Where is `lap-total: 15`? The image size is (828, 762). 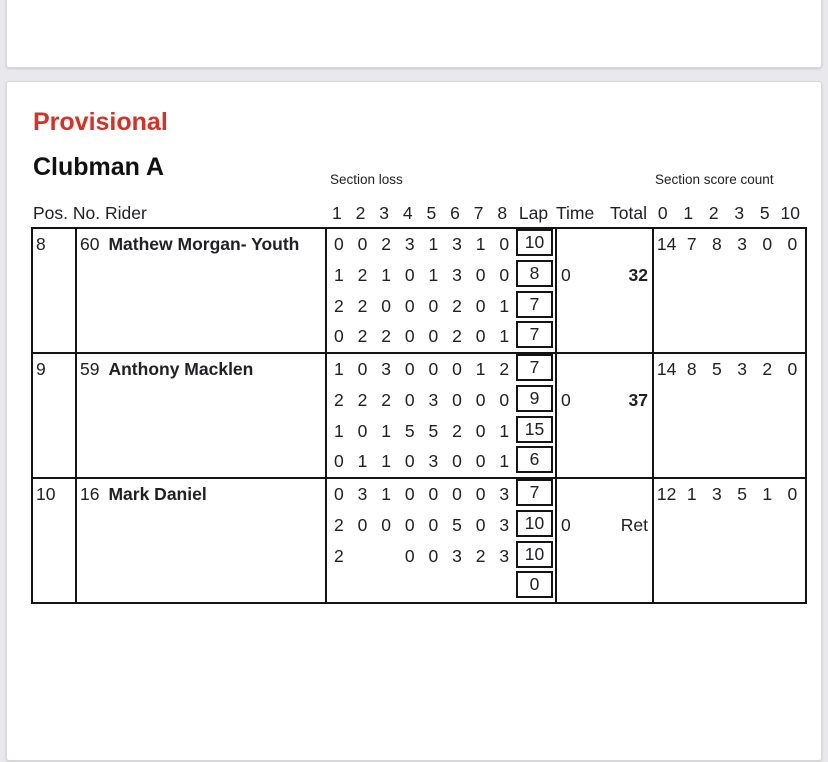 lap-total: 15 is located at coordinates (534, 428).